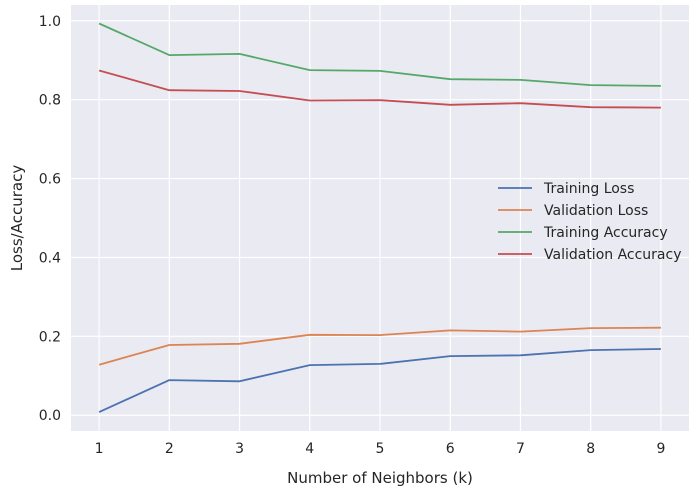 The height and width of the screenshot is (496, 699). Describe the element at coordinates (309, 449) in the screenshot. I see `x-tick-label: 4` at that location.